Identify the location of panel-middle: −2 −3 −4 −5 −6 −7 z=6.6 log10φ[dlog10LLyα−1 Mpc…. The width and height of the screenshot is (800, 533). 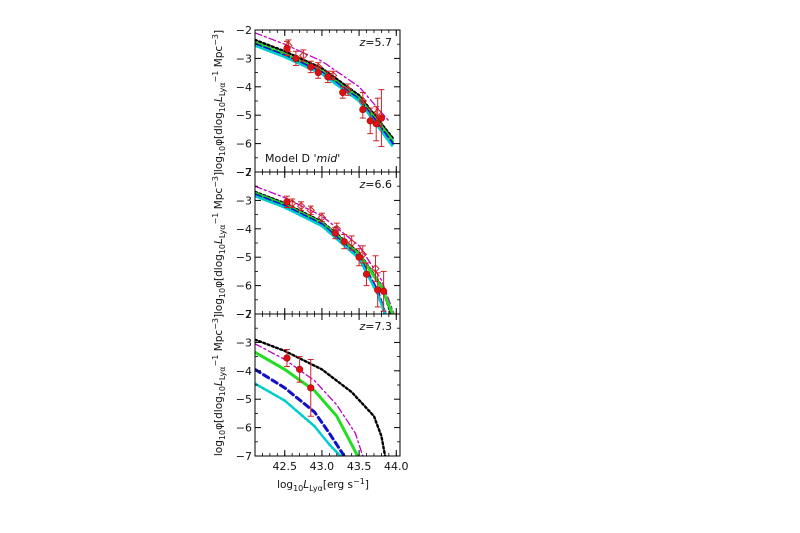
(306, 243).